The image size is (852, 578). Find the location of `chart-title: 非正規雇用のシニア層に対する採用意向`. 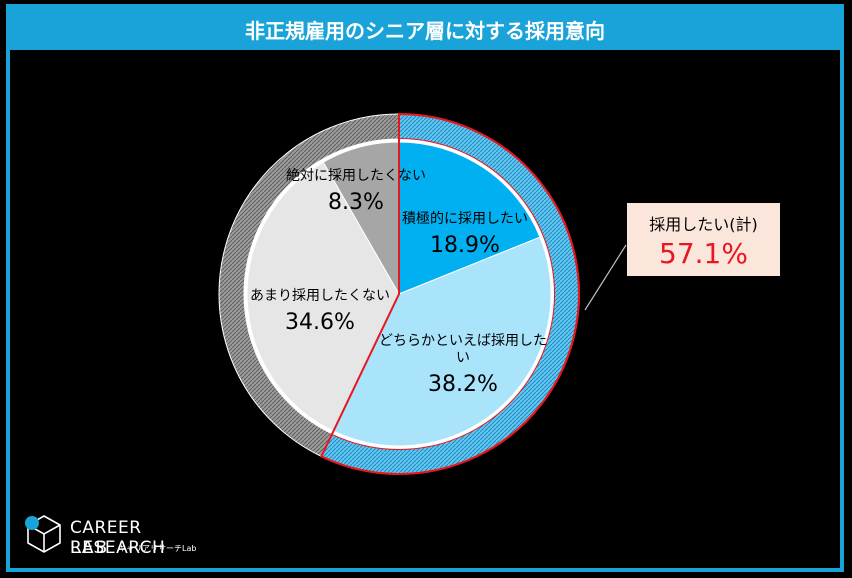

chart-title: 非正規雇用のシニア層に対する採用意向 is located at coordinates (425, 29).